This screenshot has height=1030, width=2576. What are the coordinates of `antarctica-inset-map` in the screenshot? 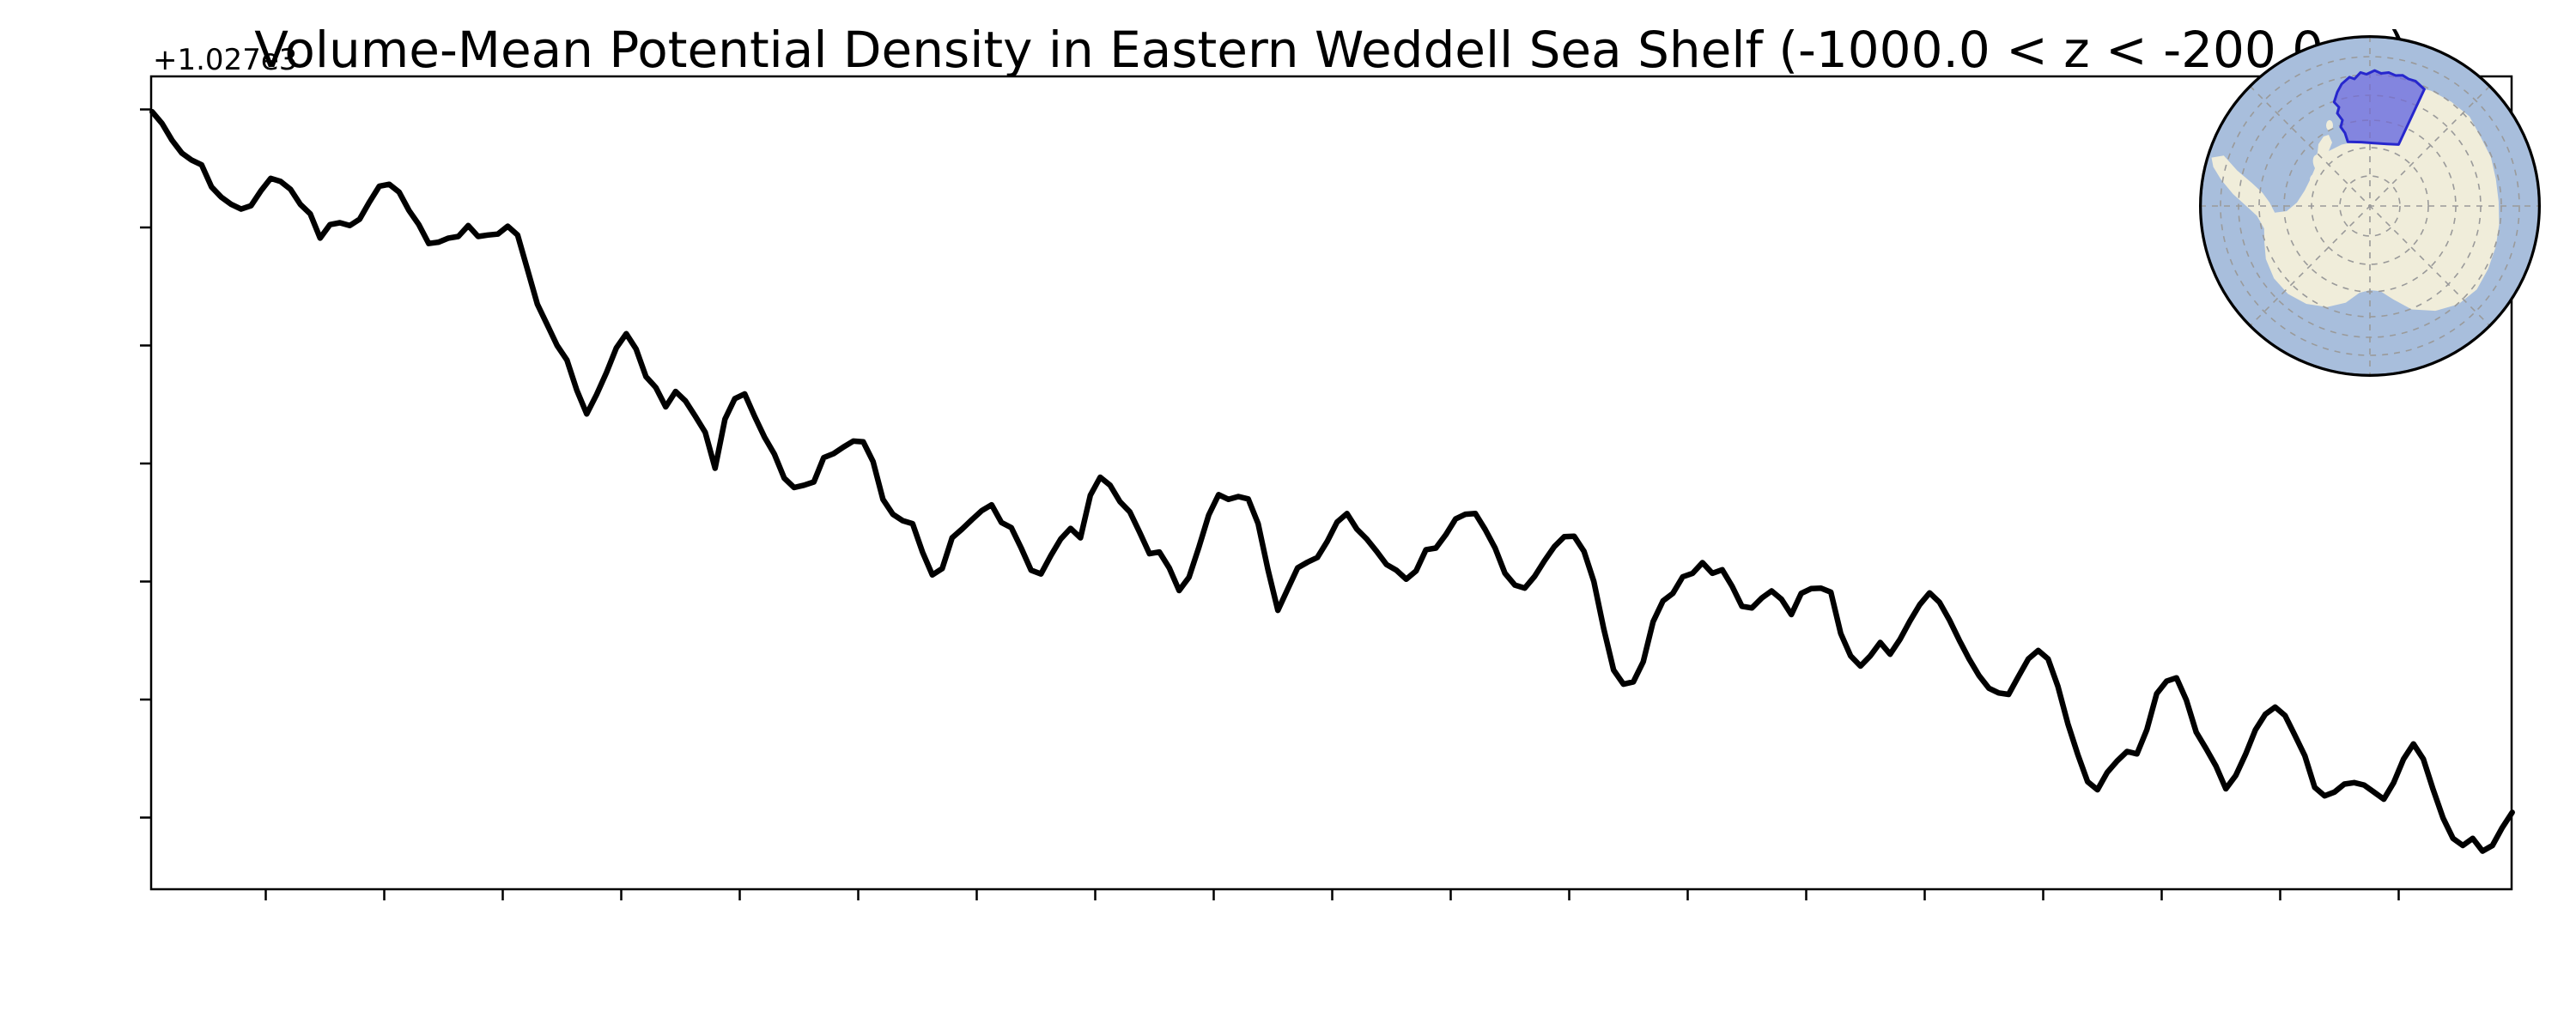 It's located at (2370, 206).